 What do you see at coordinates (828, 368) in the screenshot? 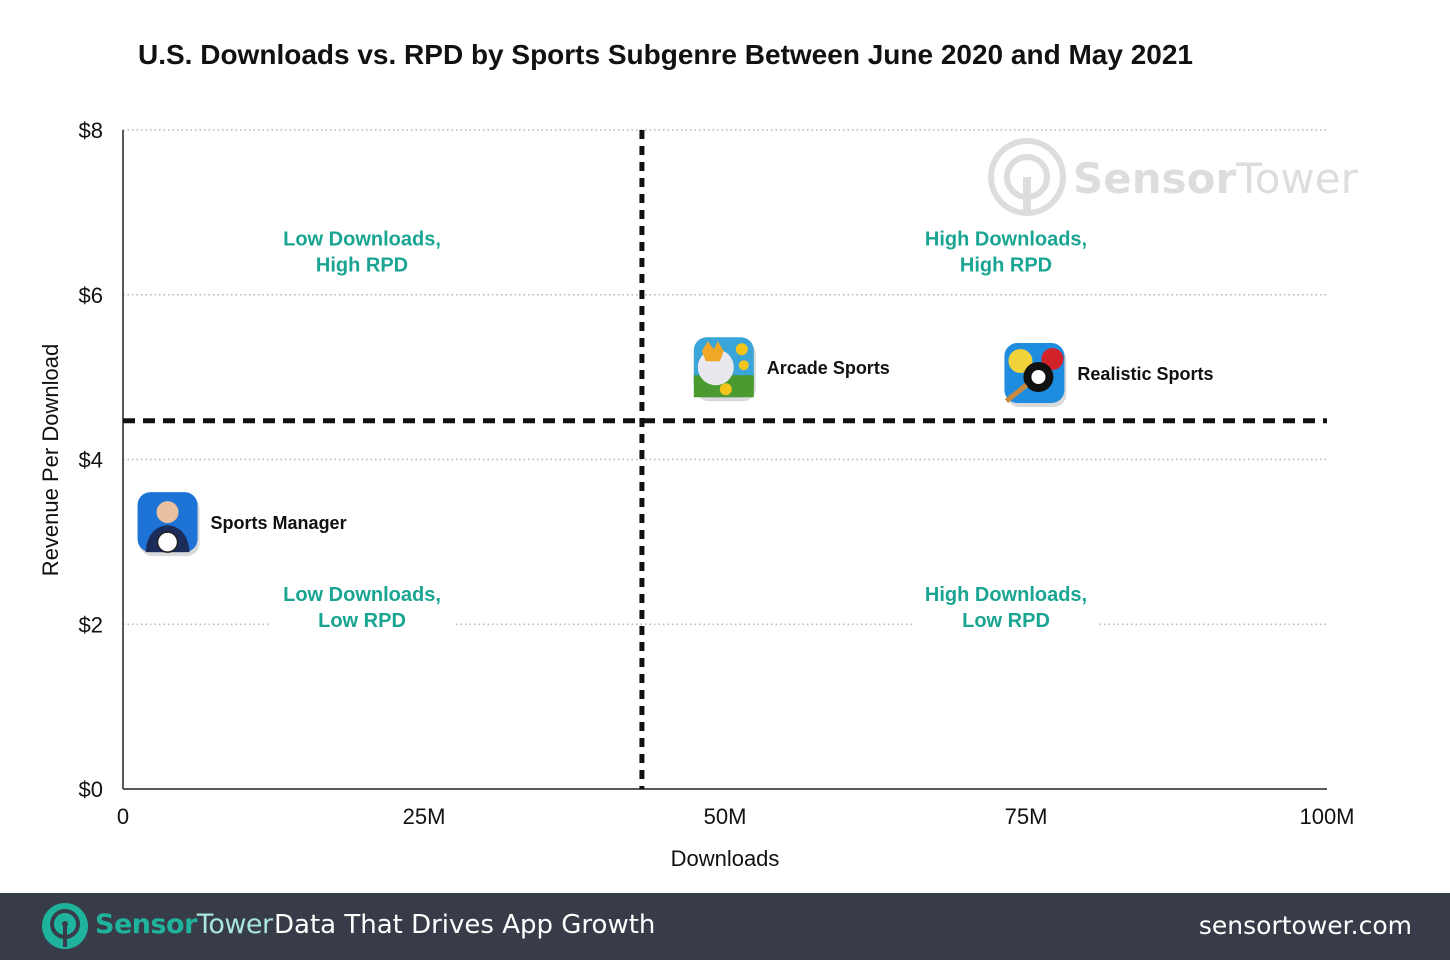
I see `point-label: Arcade Sports` at bounding box center [828, 368].